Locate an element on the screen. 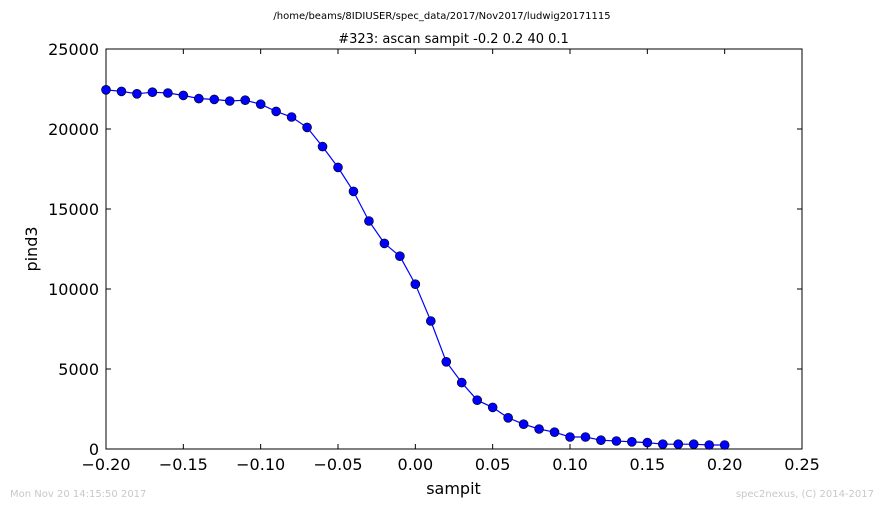 The height and width of the screenshot is (509, 884). x-tick-label: −0.15 is located at coordinates (183, 464).